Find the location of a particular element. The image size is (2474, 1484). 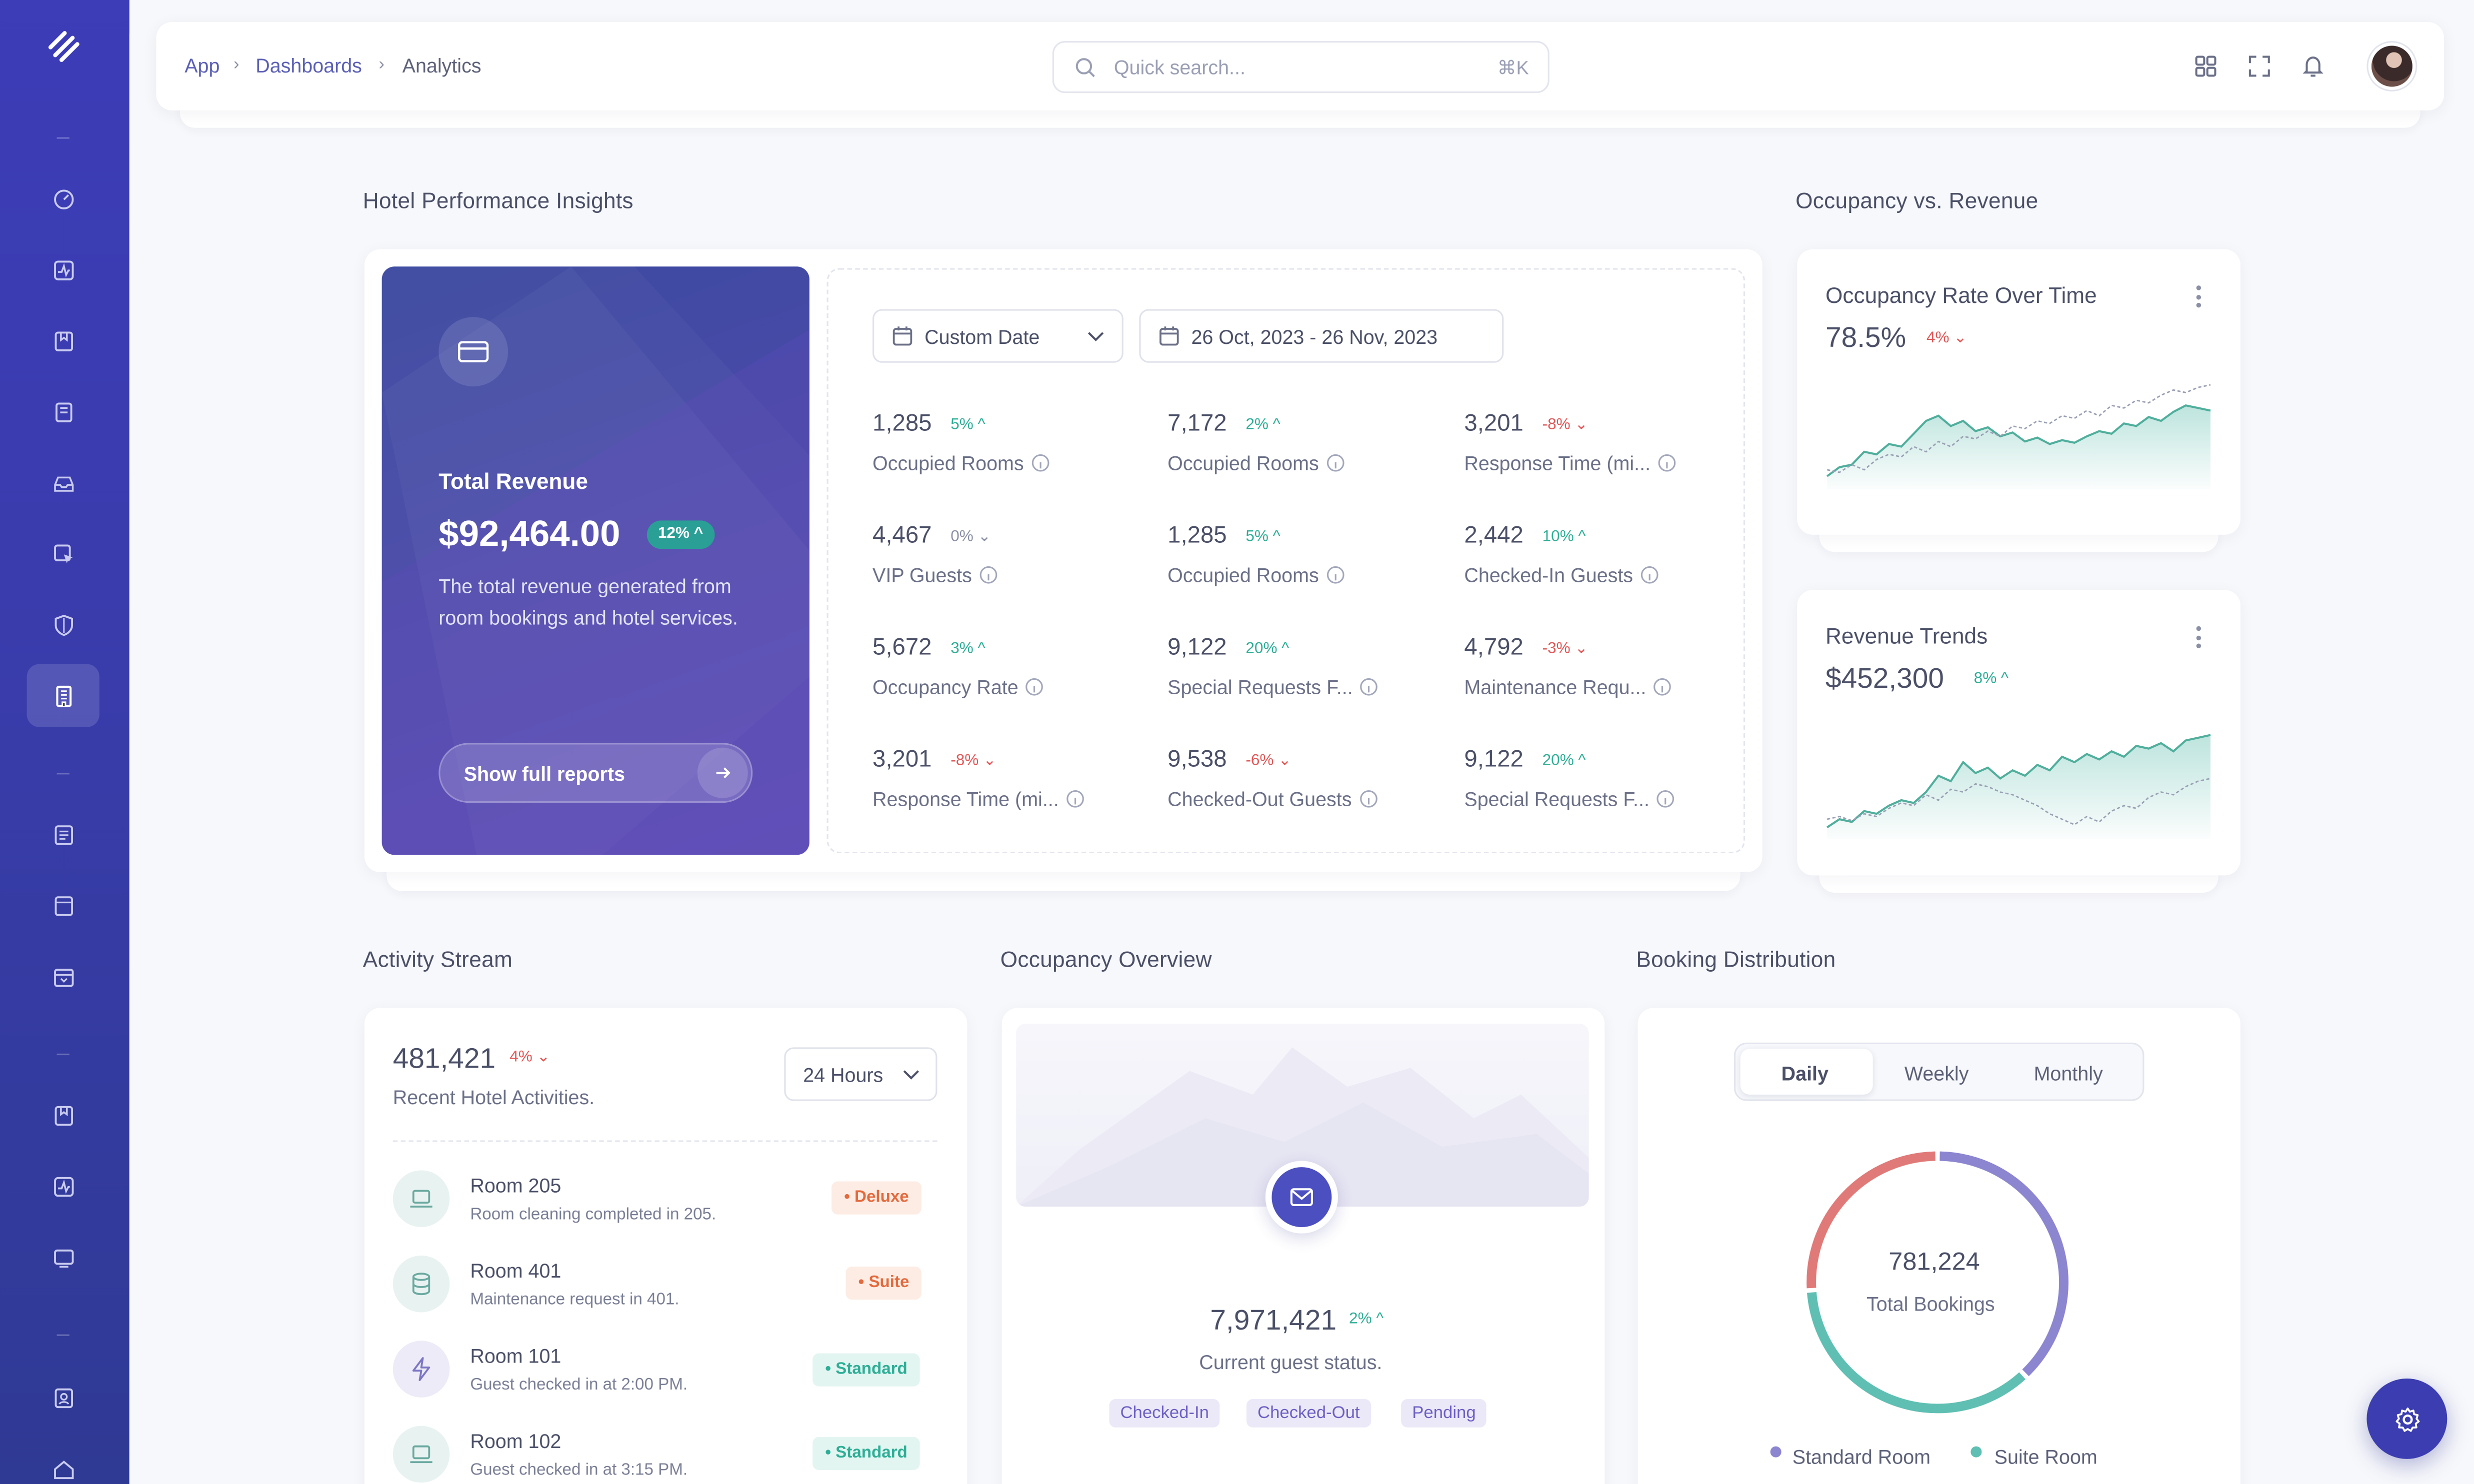

stat-label-text: Occupied Rooms is located at coordinates (1243, 464).